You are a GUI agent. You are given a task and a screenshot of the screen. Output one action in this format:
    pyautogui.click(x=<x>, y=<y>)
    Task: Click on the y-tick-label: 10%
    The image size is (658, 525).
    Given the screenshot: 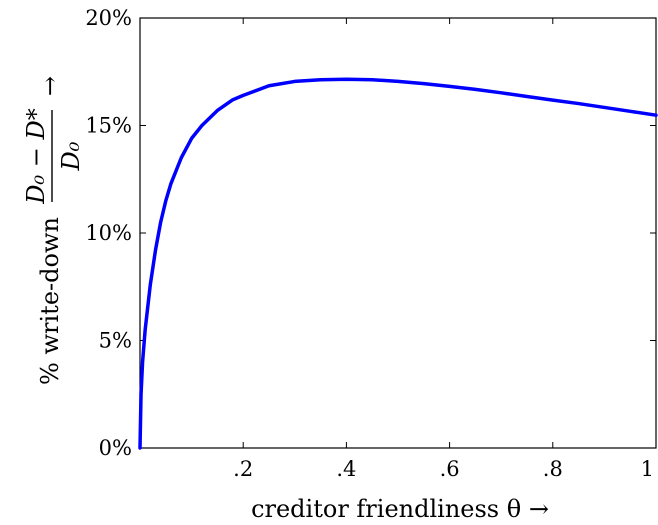 What is the action you would take?
    pyautogui.click(x=108, y=233)
    